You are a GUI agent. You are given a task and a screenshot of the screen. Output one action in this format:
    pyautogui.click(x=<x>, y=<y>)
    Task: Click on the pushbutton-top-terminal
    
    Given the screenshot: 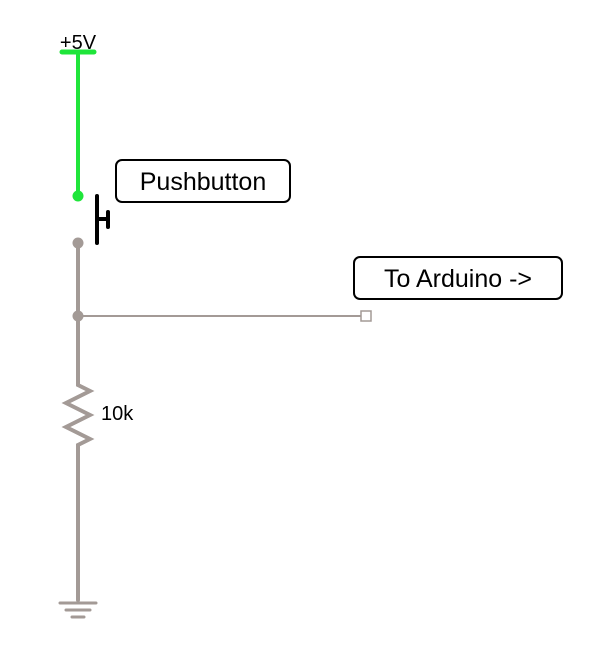 What is the action you would take?
    pyautogui.click(x=78, y=196)
    